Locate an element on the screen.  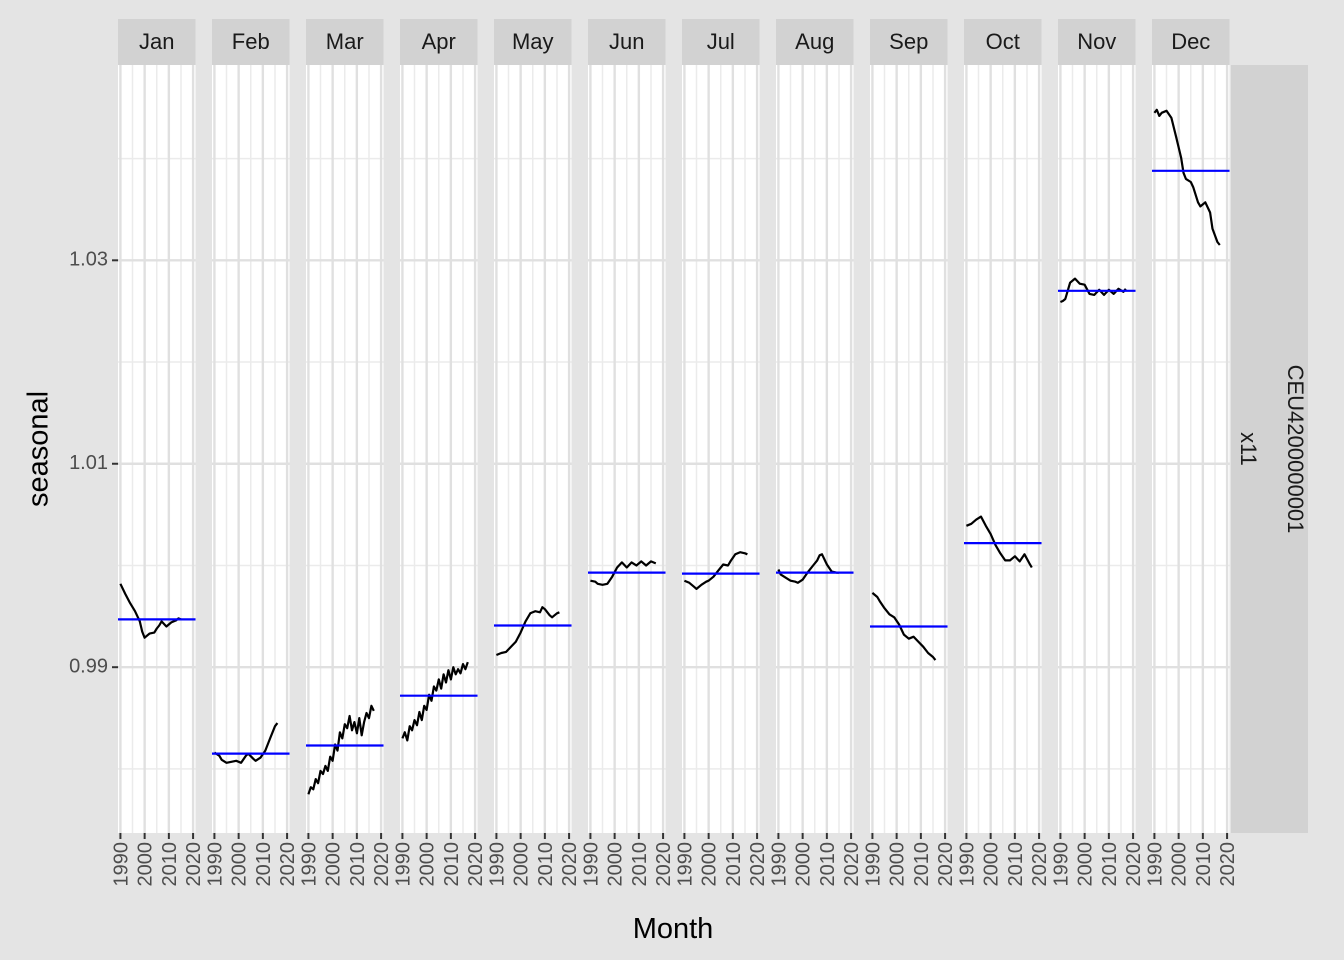
y-axis: 0.99 1.01 1.03 is located at coordinates (93, 463).